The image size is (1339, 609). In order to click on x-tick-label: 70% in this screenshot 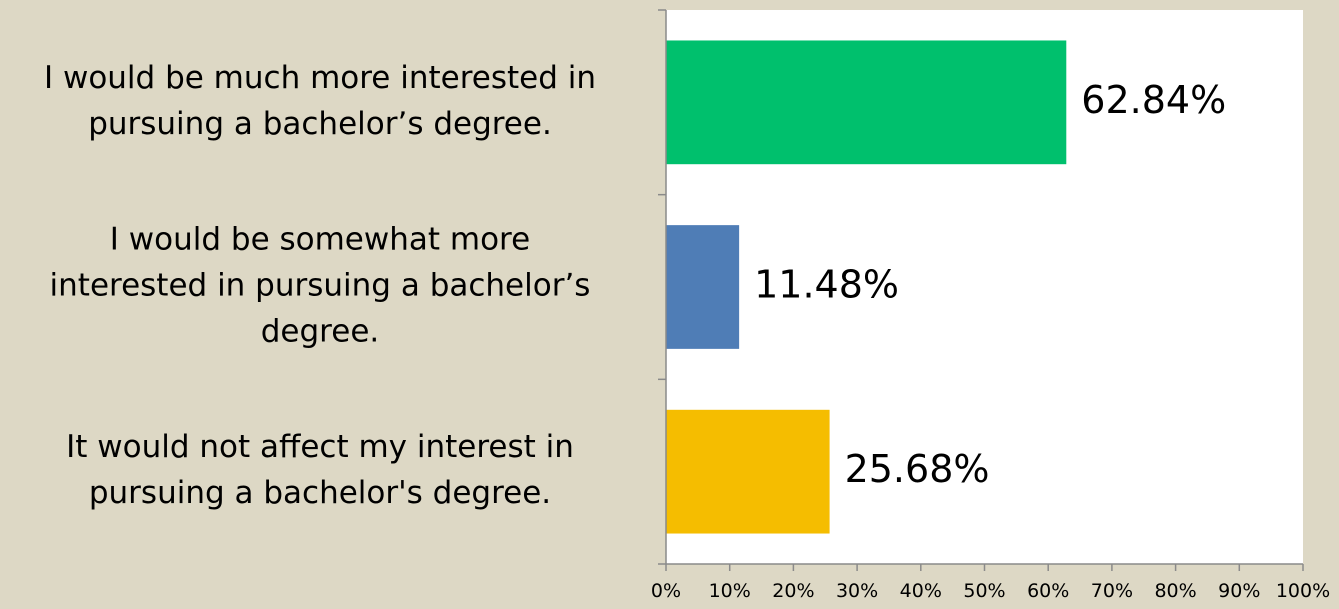, I will do `click(1112, 591)`.